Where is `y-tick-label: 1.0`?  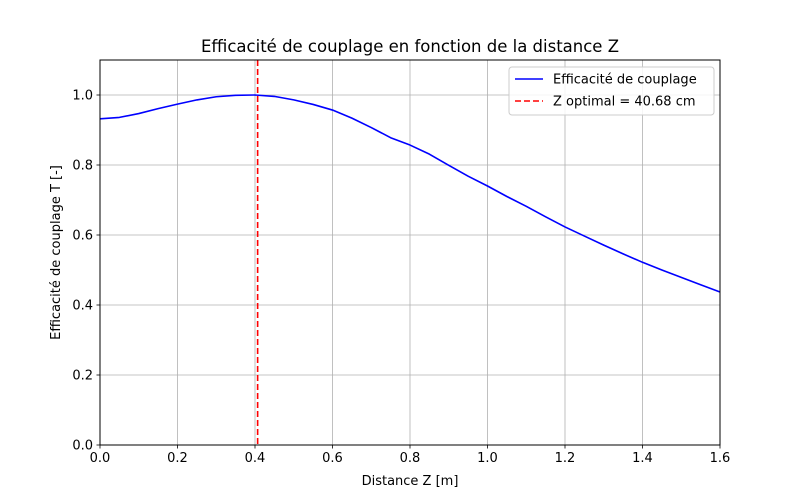 y-tick-label: 1.0 is located at coordinates (82, 96).